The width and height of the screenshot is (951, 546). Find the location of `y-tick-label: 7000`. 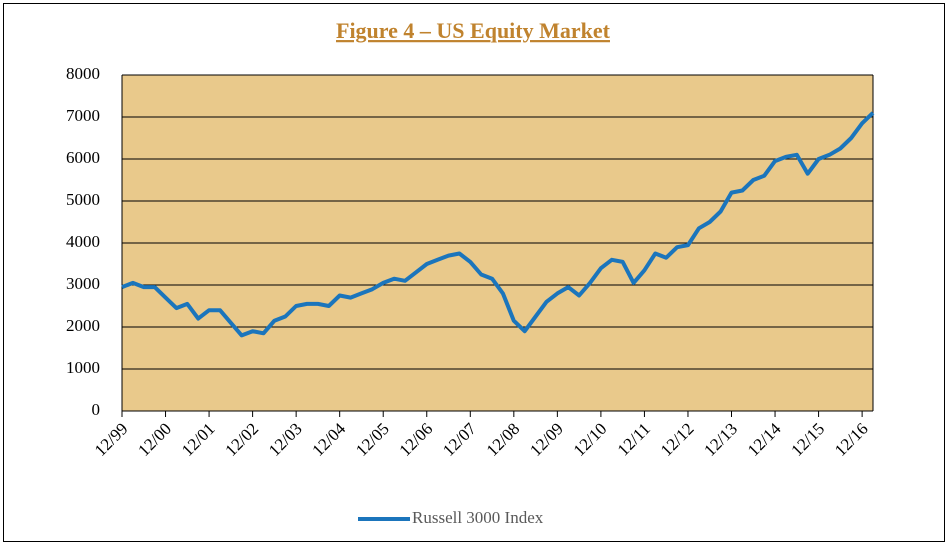

y-tick-label: 7000 is located at coordinates (83, 115).